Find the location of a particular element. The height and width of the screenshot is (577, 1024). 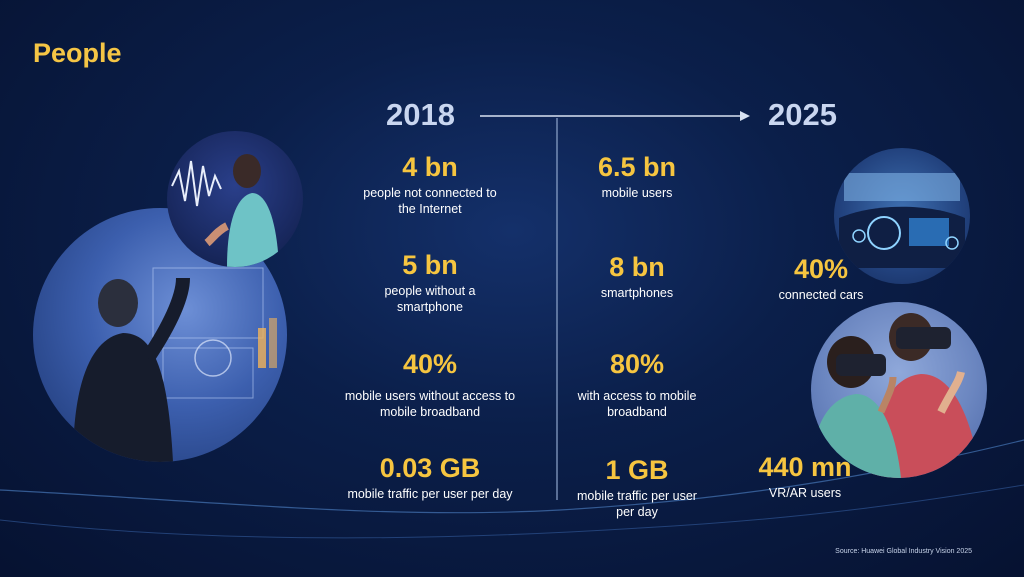

background-wave is located at coordinates (512, 511).